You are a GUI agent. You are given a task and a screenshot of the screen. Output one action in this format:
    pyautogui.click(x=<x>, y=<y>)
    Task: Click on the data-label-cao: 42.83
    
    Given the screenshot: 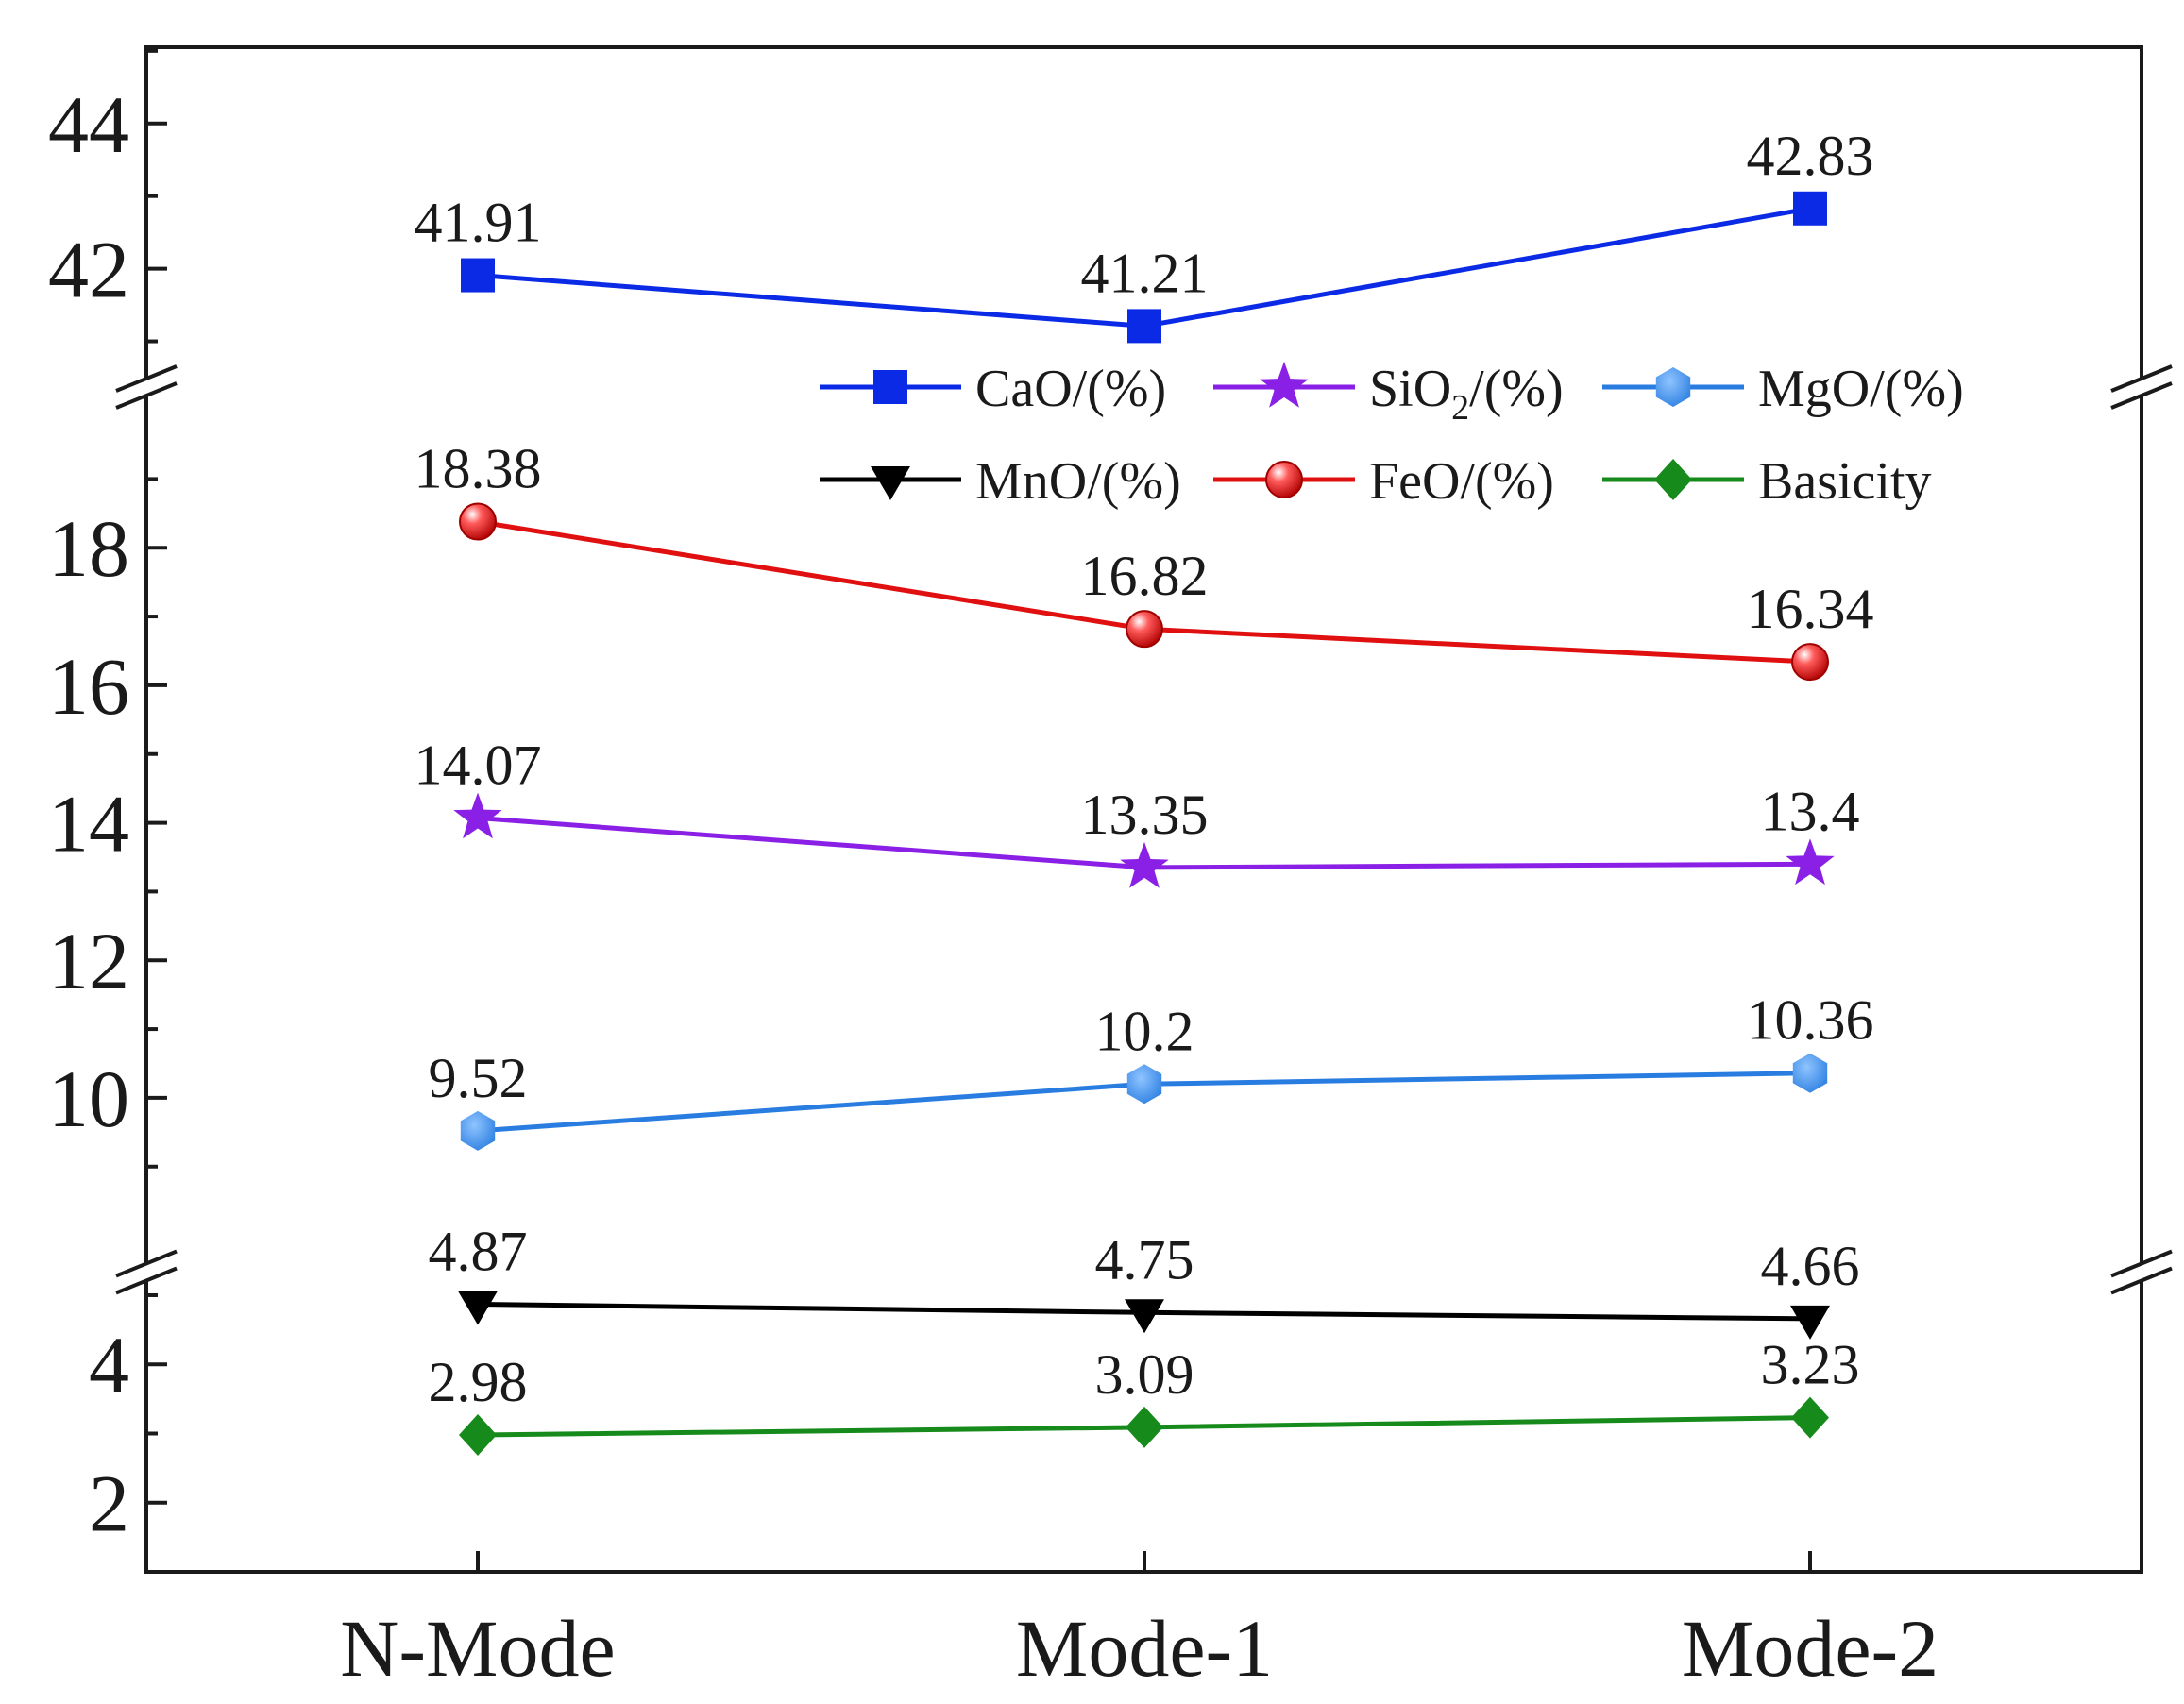 What is the action you would take?
    pyautogui.click(x=1810, y=156)
    